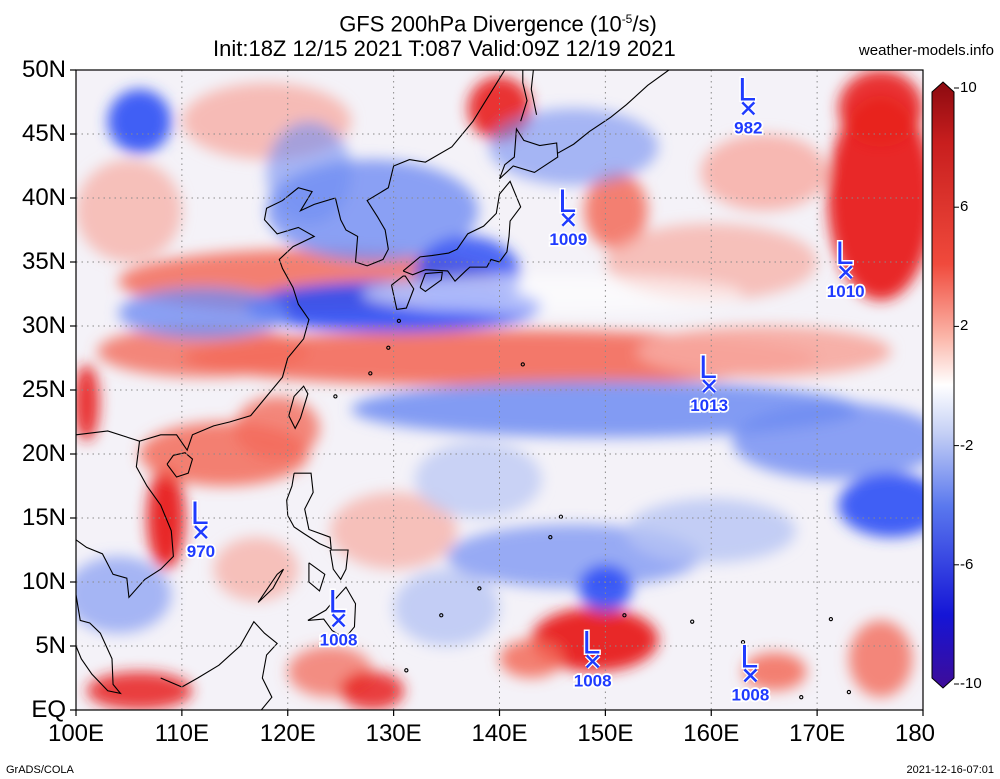  What do you see at coordinates (605, 733) in the screenshot?
I see `lon-tick-label: 150E` at bounding box center [605, 733].